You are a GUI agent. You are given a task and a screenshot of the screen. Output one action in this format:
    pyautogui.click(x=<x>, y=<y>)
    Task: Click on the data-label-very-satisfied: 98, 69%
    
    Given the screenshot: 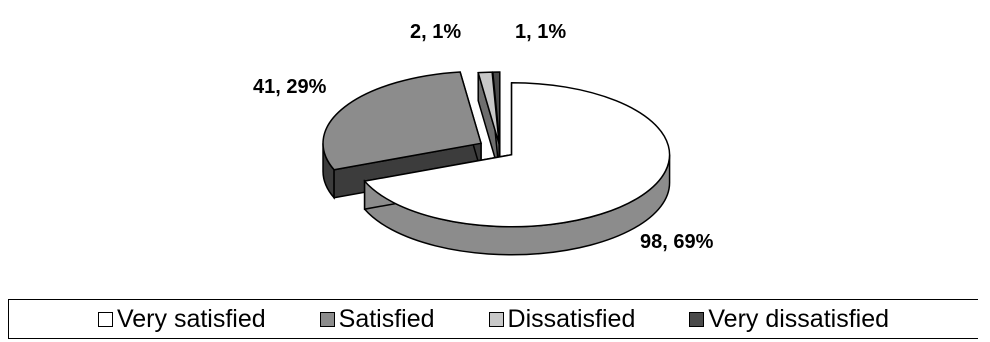 What is the action you would take?
    pyautogui.click(x=677, y=242)
    